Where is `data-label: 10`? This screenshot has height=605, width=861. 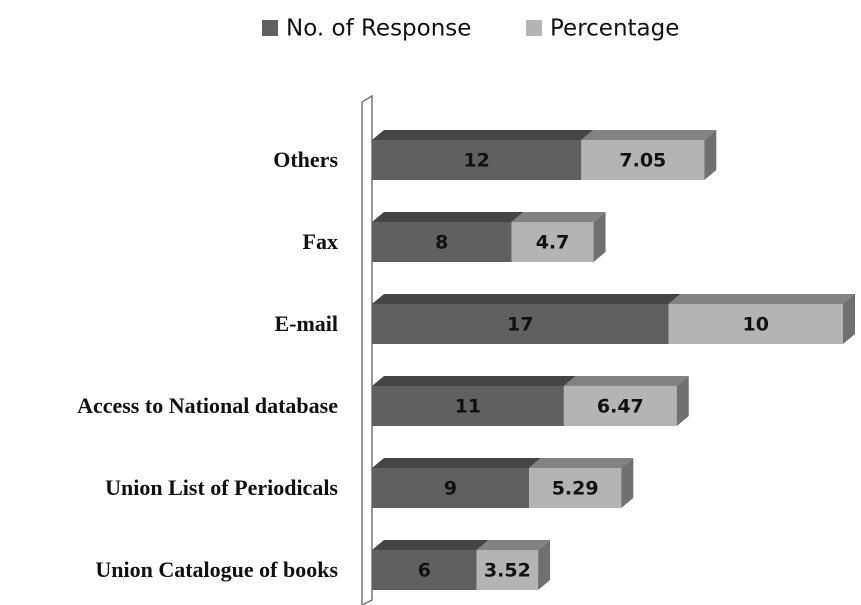
data-label: 10 is located at coordinates (756, 325).